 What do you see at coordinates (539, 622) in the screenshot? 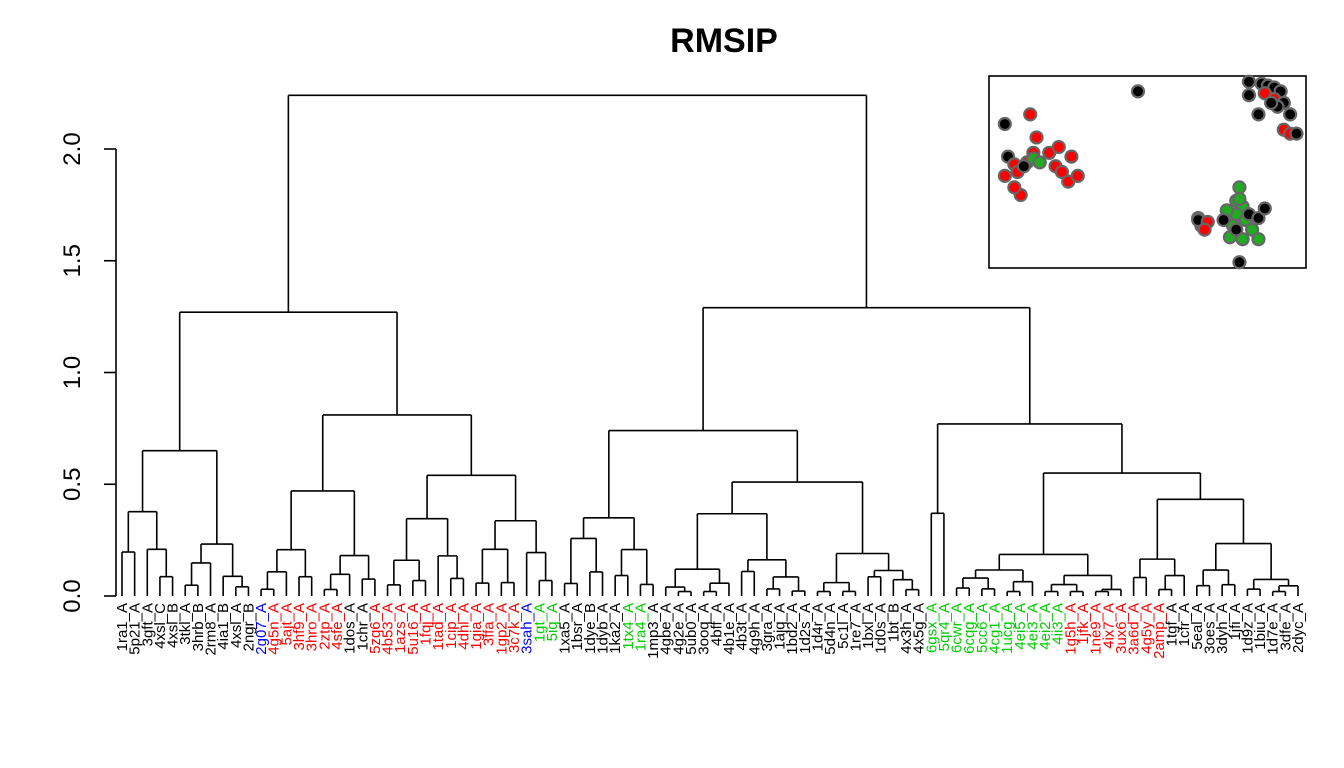
I see `leaf-label: 1gt_A` at bounding box center [539, 622].